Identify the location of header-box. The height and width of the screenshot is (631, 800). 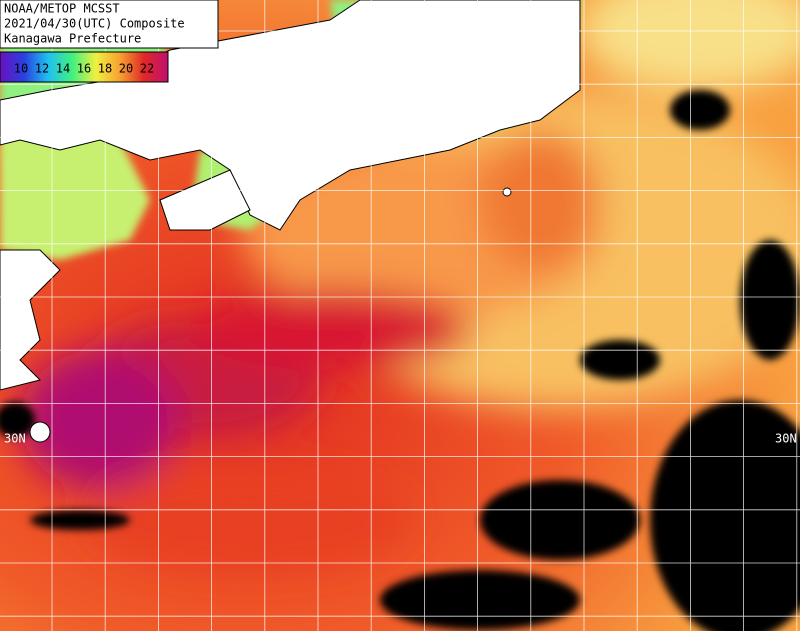
(109, 24).